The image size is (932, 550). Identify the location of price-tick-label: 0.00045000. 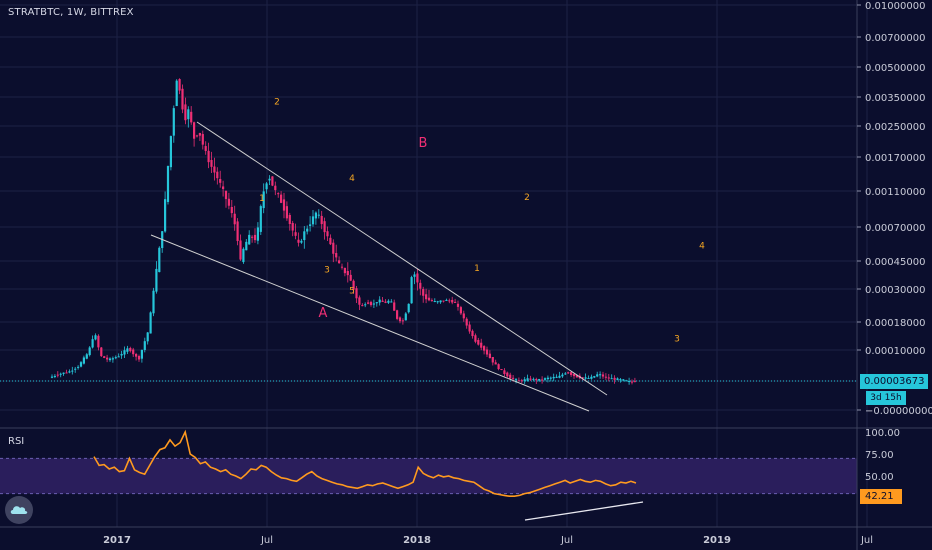
(895, 262).